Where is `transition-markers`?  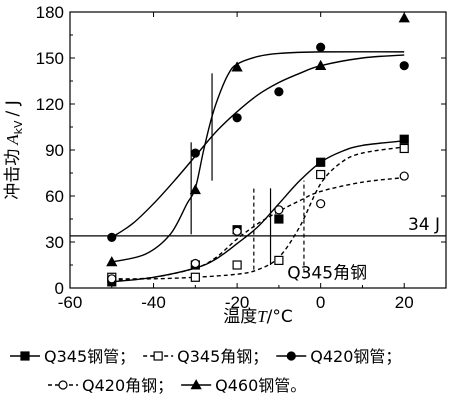 transition-markers is located at coordinates (247, 173).